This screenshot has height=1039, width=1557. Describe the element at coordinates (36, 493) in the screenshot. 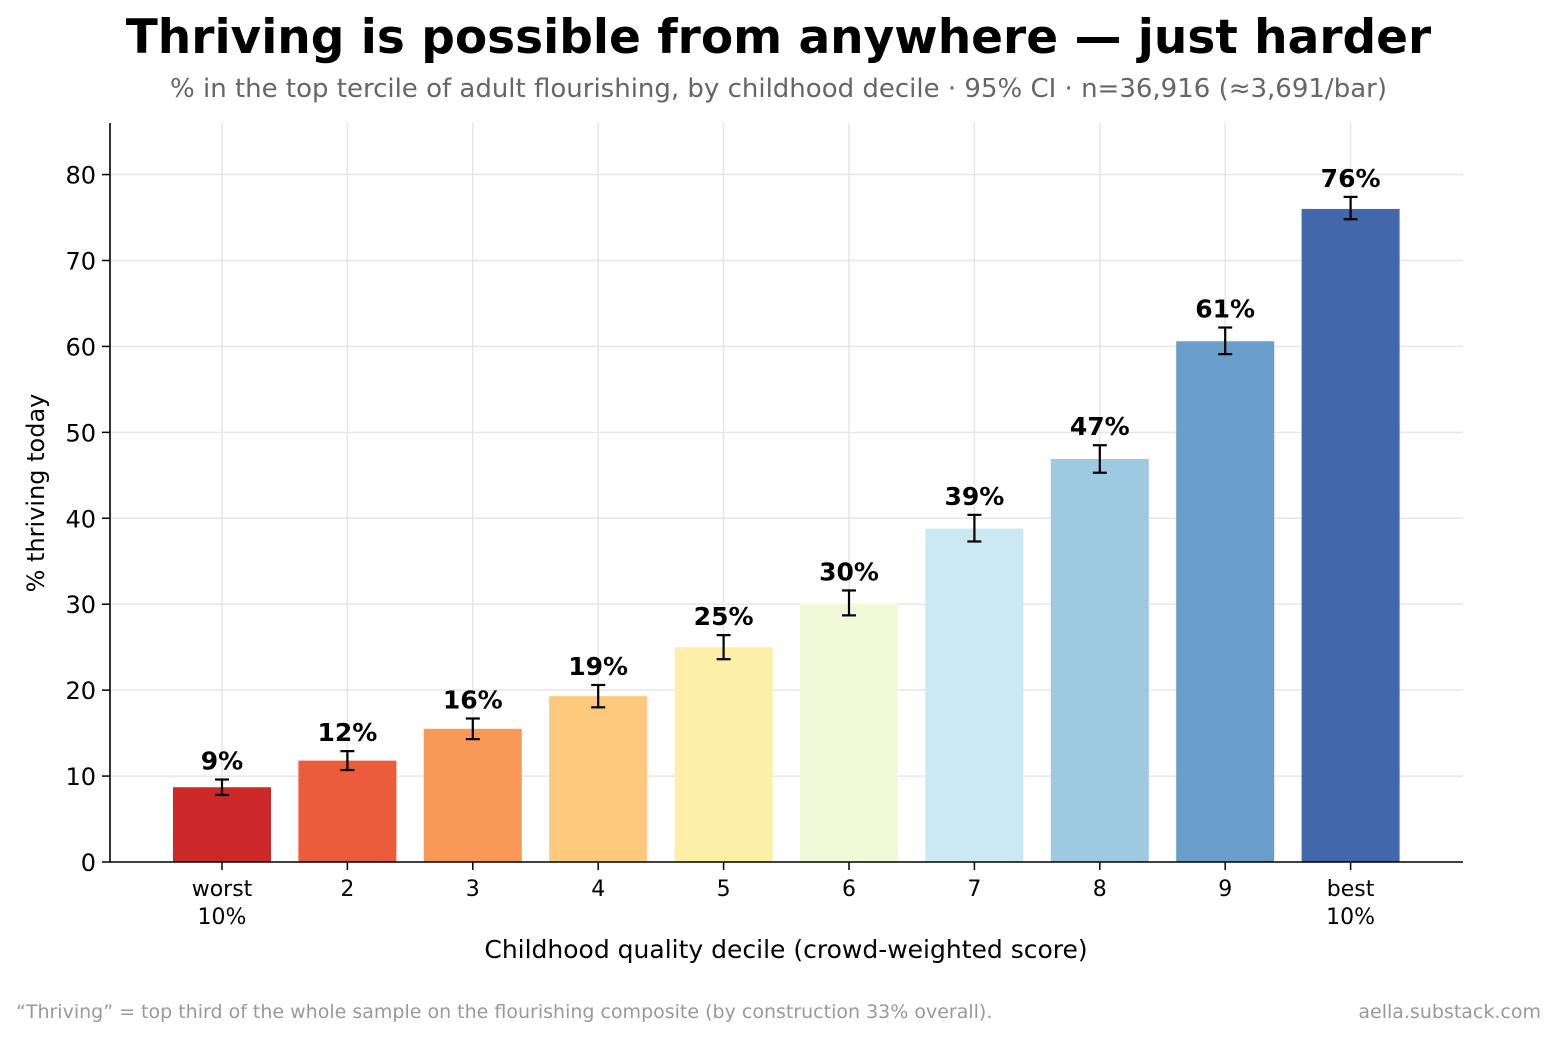

I see `y-axis-label: % thriving today` at that location.